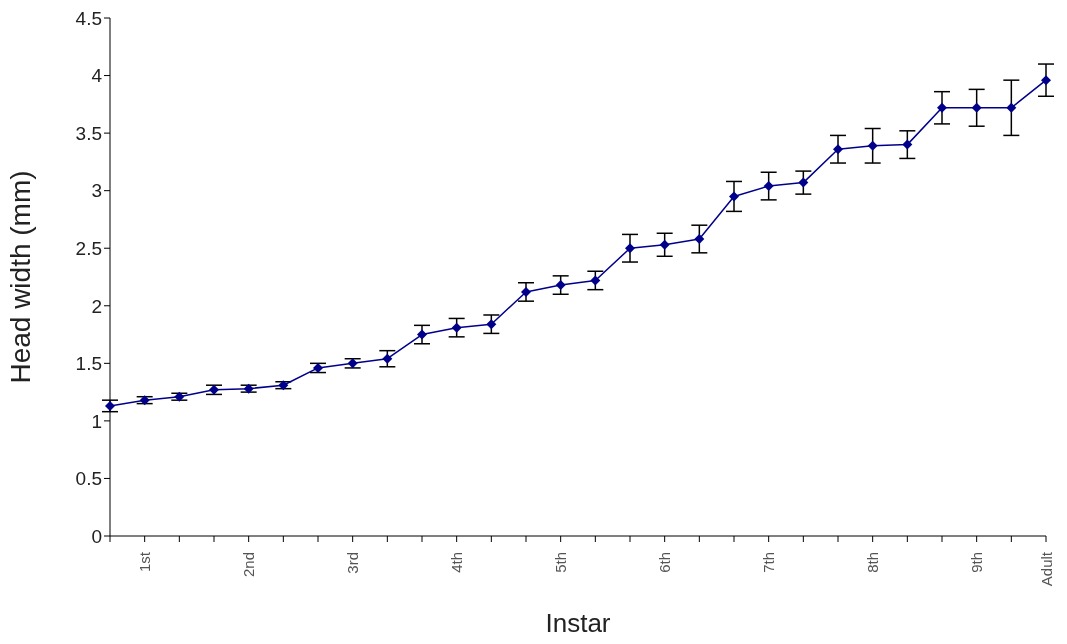 This screenshot has width=1067, height=644. I want to click on x-tick-label: 2nd, so click(249, 565).